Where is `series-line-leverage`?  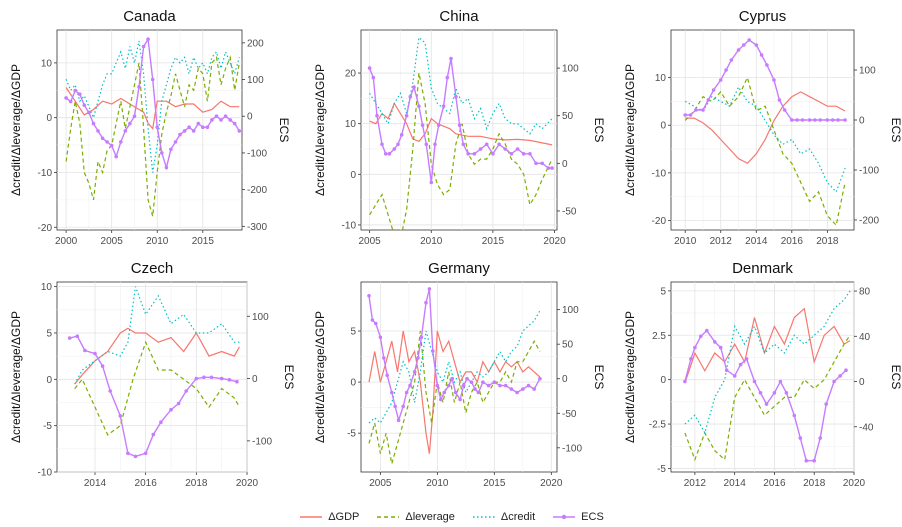
series-line-leverage is located at coordinates (767, 398).